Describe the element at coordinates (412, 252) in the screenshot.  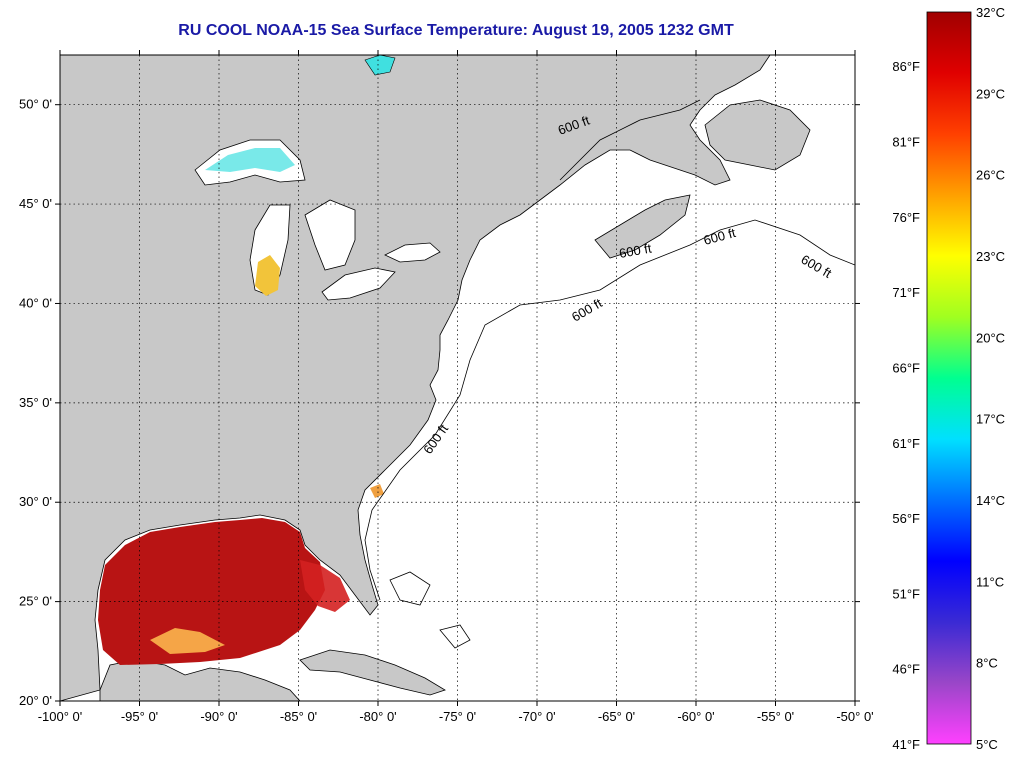
I see `lake-ontario` at that location.